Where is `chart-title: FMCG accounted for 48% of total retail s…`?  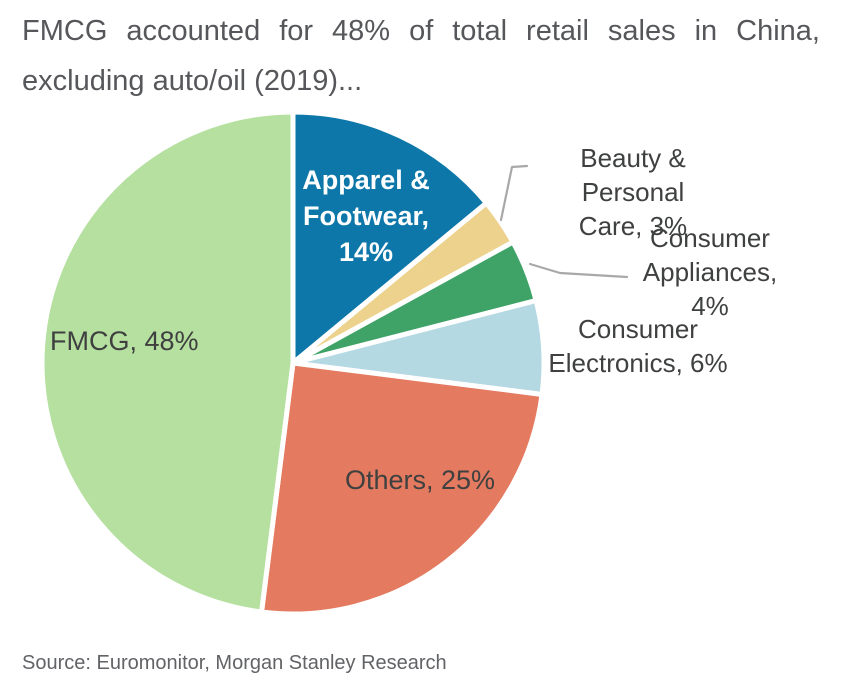
chart-title: FMCG accounted for 48% of total retail s… is located at coordinates (421, 56).